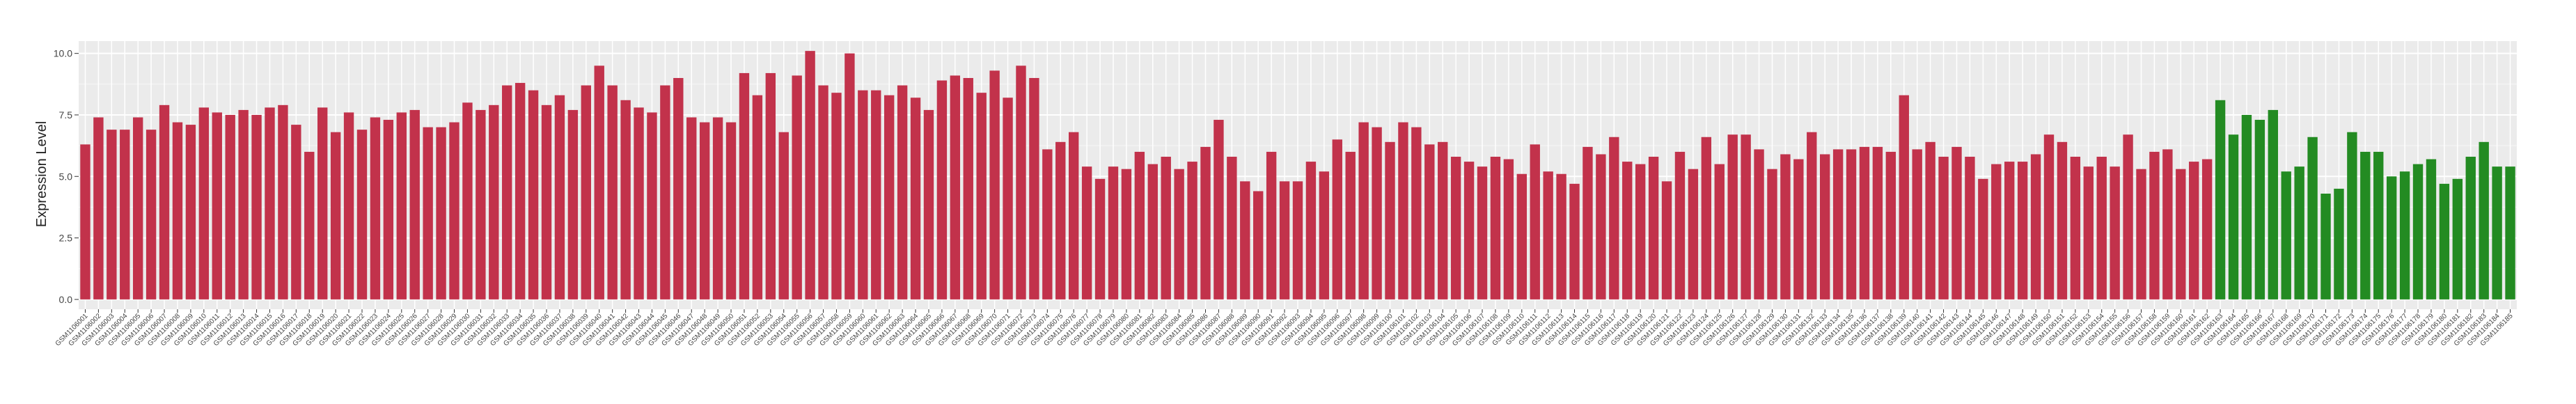 This screenshot has height=404, width=2576. Describe the element at coordinates (63, 53) in the screenshot. I see `y-tick-label: 10.0` at that location.